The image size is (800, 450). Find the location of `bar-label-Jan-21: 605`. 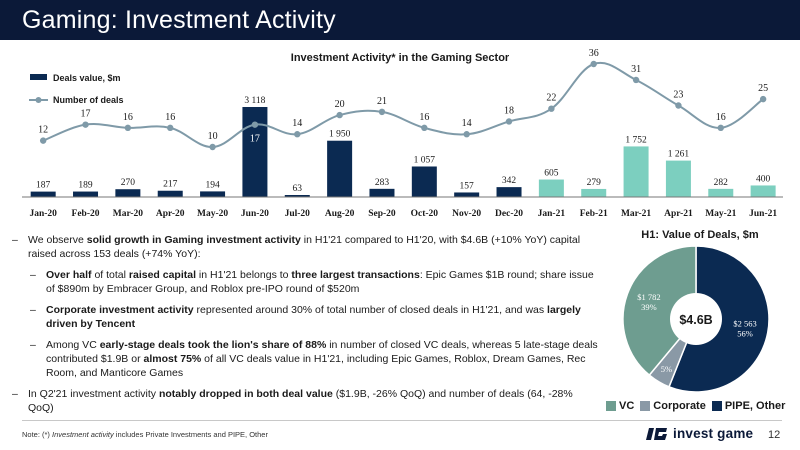

bar-label-Jan-21: 605 is located at coordinates (551, 174).